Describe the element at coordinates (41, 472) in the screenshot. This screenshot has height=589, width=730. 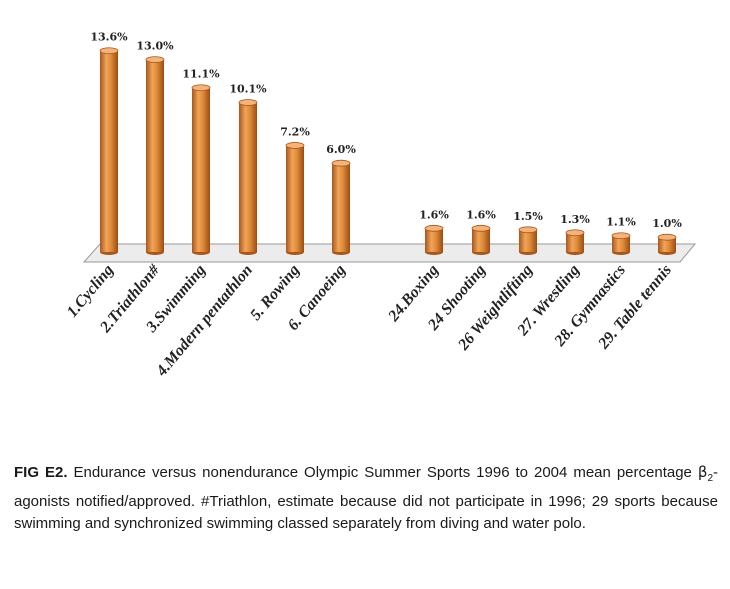
I see `figure-id: FIG E2.` at that location.